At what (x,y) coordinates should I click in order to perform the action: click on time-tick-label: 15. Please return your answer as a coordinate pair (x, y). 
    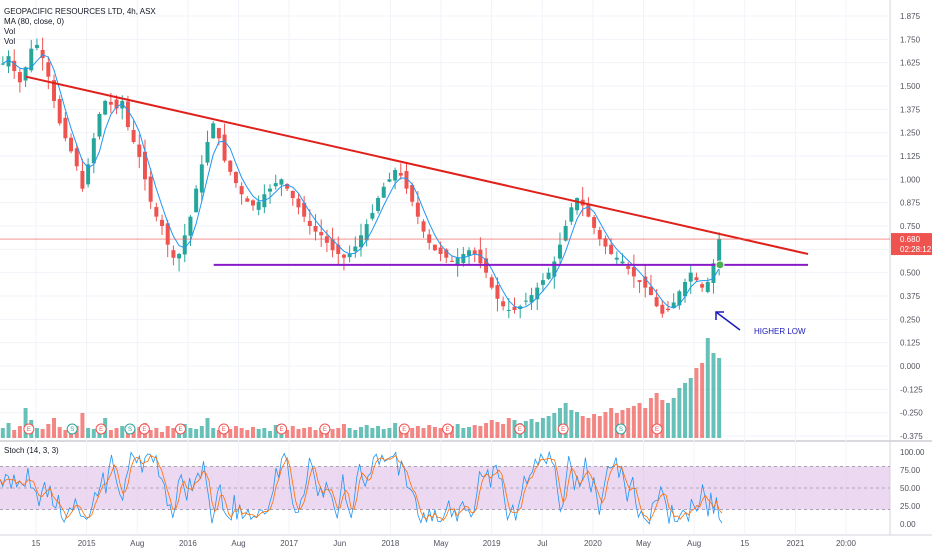
    Looking at the image, I should click on (36, 543).